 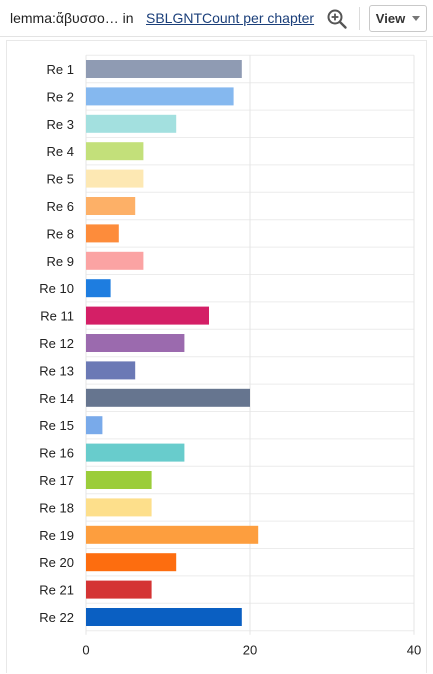 I want to click on category-label: Re 11, so click(x=57, y=316).